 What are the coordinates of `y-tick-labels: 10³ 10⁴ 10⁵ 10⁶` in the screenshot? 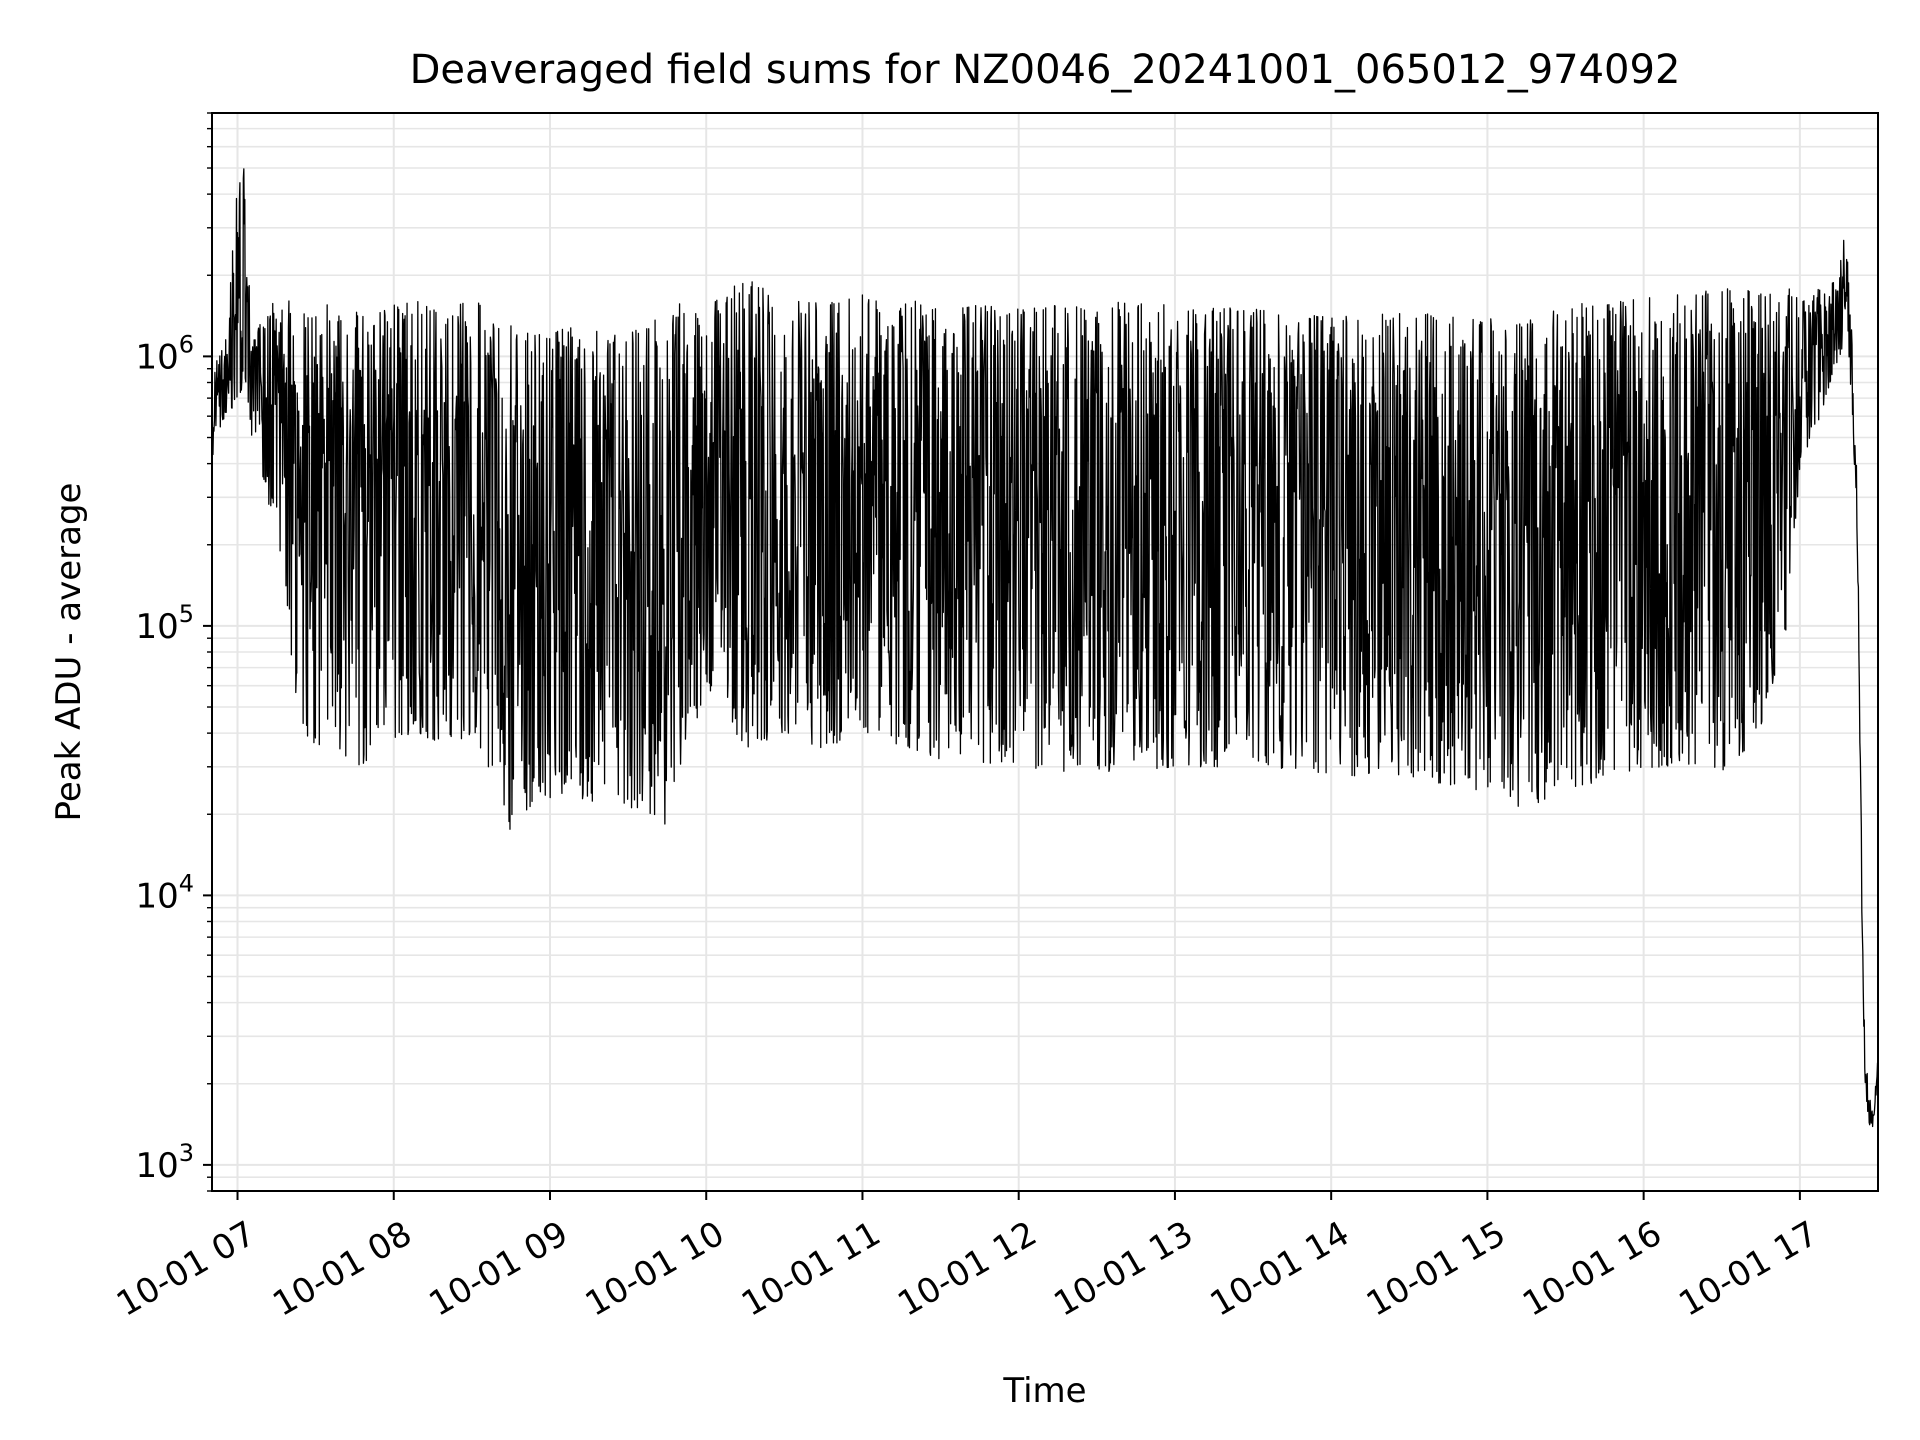 It's located at (164, 757).